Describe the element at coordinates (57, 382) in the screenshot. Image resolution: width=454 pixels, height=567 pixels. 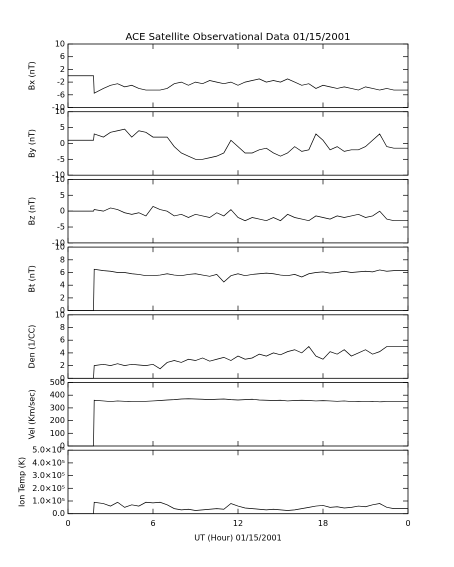
I see `y-tick-label: 500` at that location.